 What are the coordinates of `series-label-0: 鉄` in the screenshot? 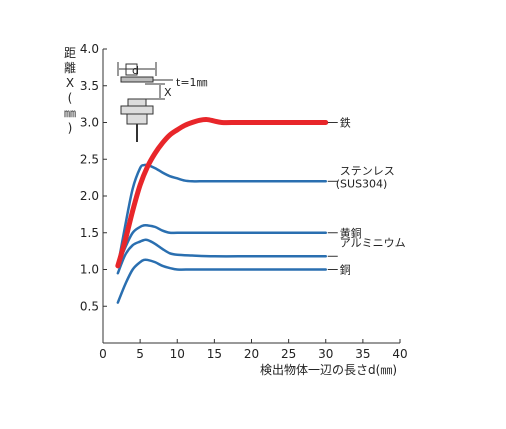 It's located at (345, 123).